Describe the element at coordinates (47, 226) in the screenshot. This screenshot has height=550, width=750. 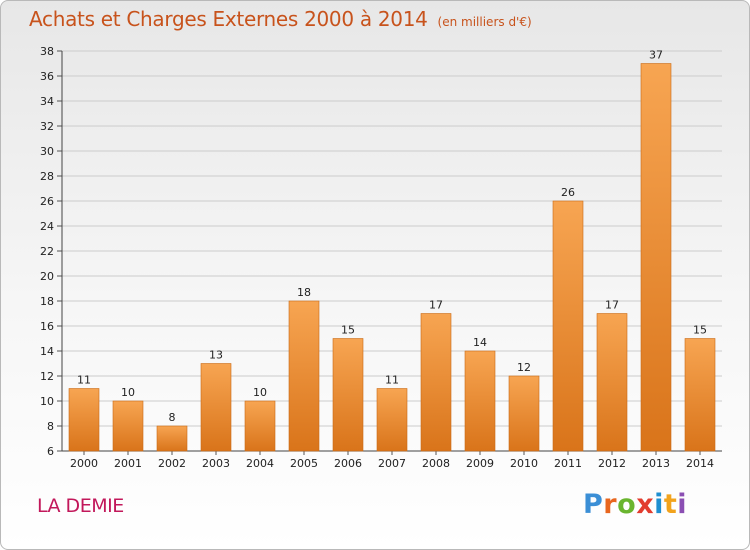
I see `y-tick-label: 24` at that location.